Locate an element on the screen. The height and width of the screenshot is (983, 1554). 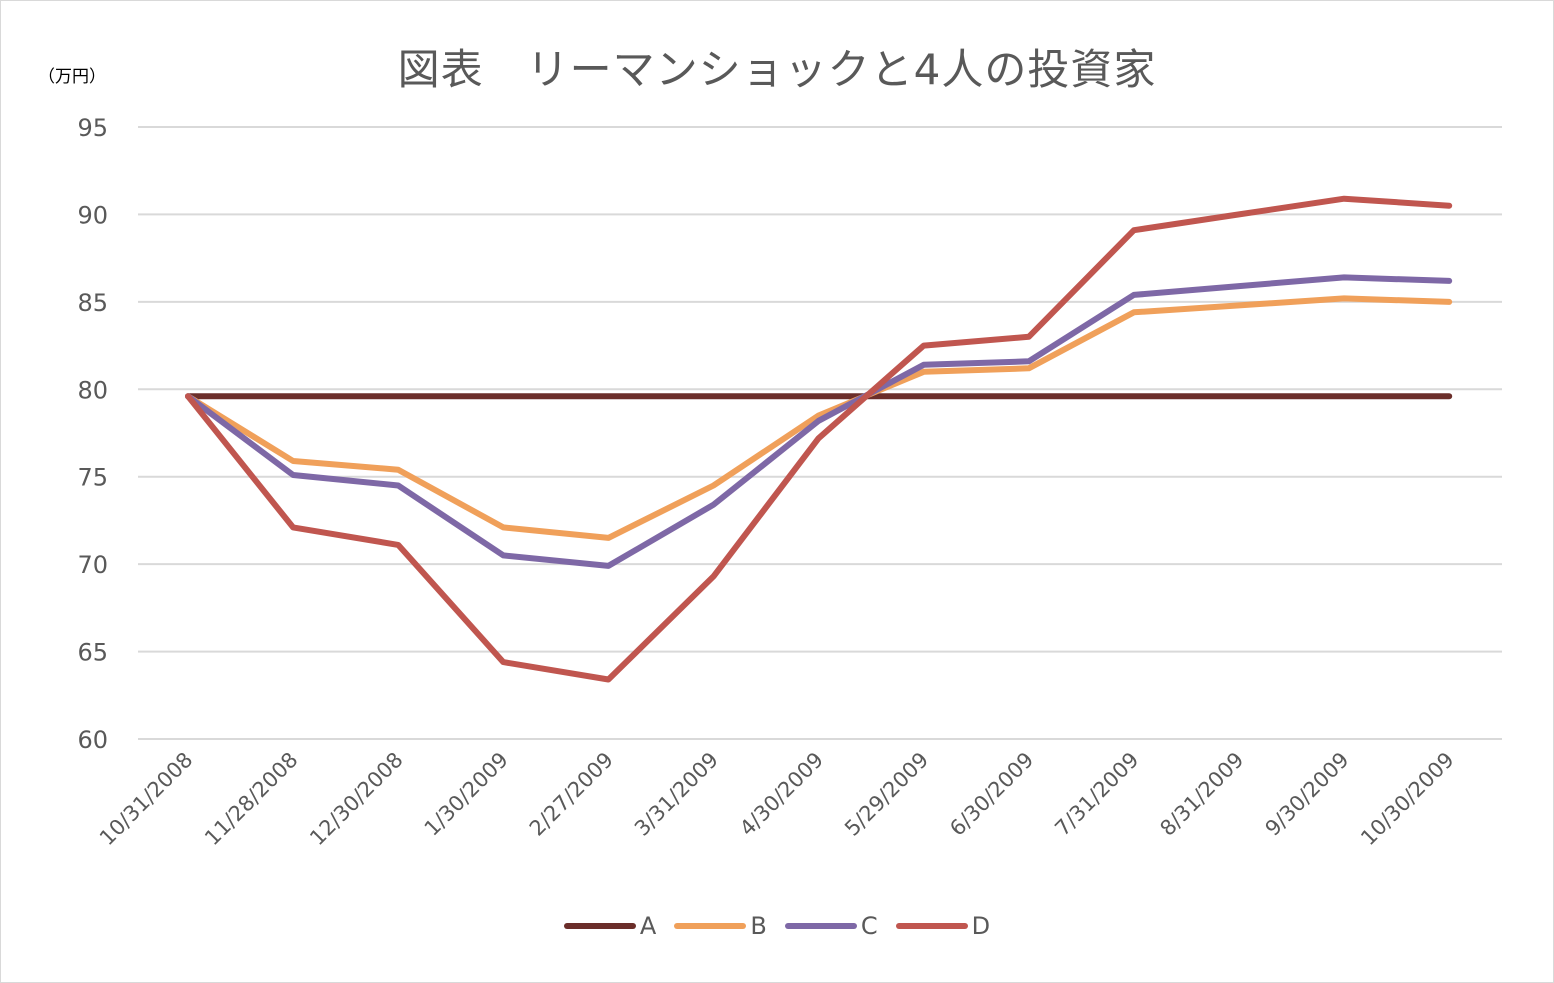
x-tick-label: 3/31/2009 is located at coordinates (676, 794).